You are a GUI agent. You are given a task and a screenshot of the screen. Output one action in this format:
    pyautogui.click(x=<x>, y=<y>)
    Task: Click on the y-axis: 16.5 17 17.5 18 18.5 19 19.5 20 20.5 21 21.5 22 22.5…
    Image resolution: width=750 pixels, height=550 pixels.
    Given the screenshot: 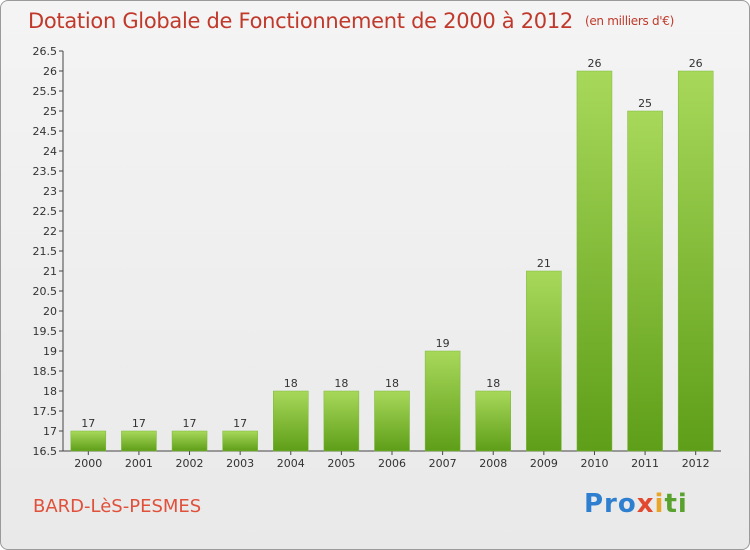 What is the action you would take?
    pyautogui.click(x=48, y=251)
    